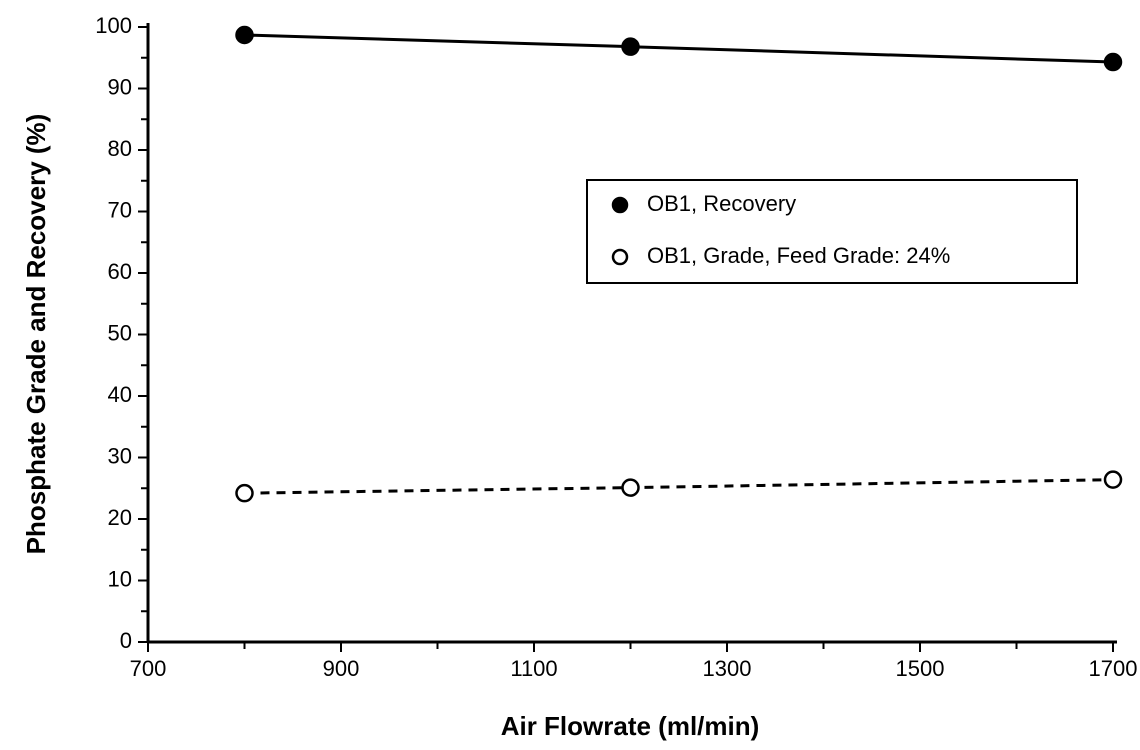 The width and height of the screenshot is (1140, 750). I want to click on y-tick-label: 40, so click(120, 394).